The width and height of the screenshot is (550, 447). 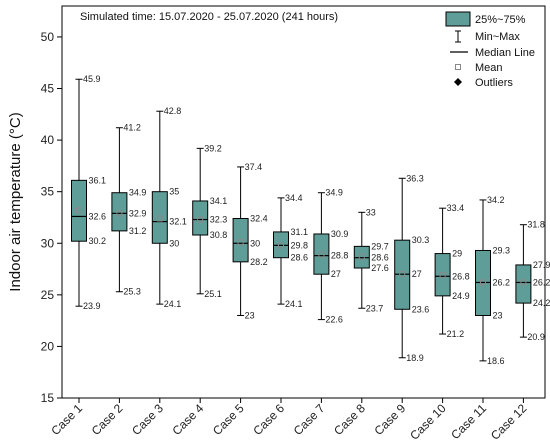 I want to click on q1-label: 27, so click(x=336, y=274).